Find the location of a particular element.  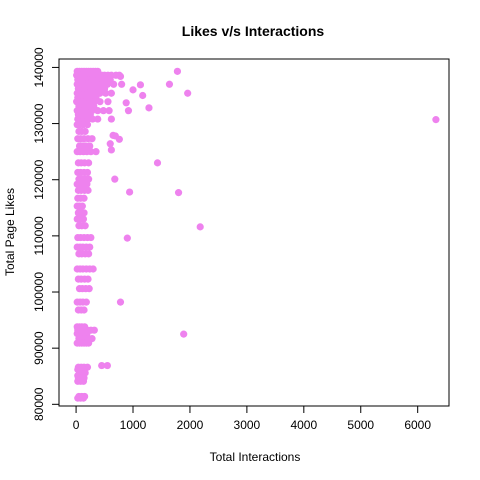

y-tick-label: 120000 is located at coordinates (39, 179).